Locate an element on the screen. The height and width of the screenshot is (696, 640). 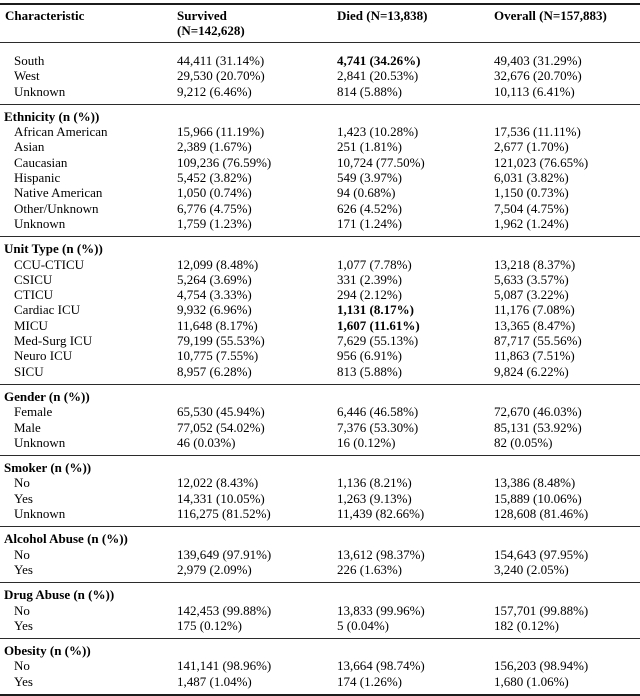
table-row: Yes 175 (0.12%) 5 (0.04%) 182 (0.12%) is located at coordinates (320, 628).